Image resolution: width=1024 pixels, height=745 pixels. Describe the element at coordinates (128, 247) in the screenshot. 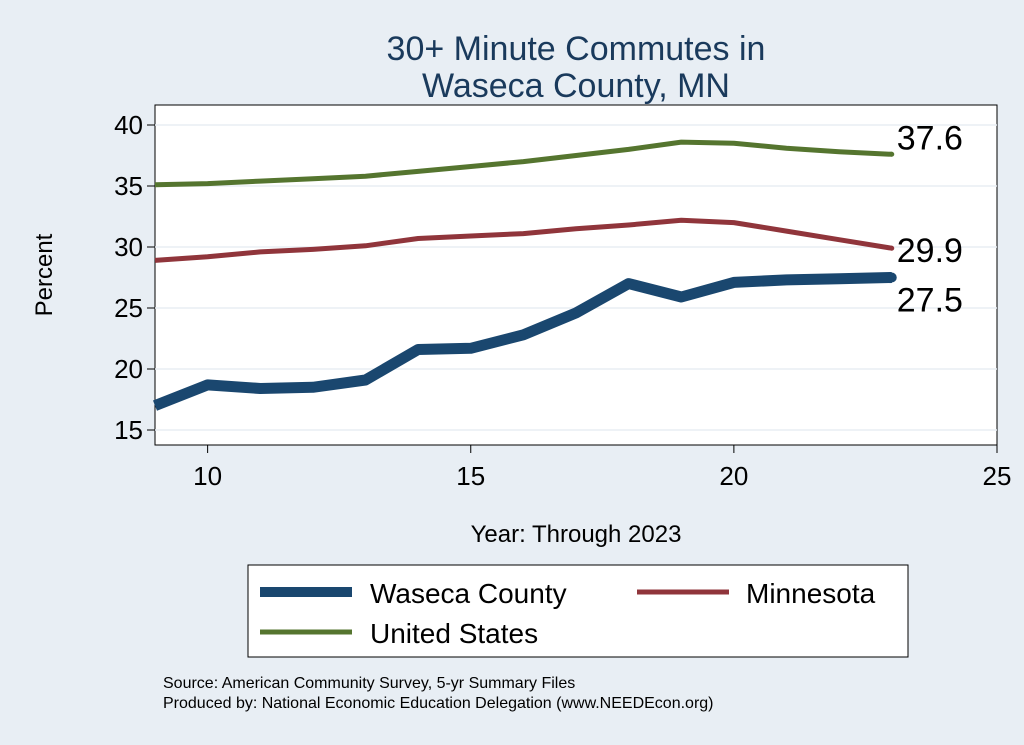

I see `y-tick-label-30: 30` at that location.